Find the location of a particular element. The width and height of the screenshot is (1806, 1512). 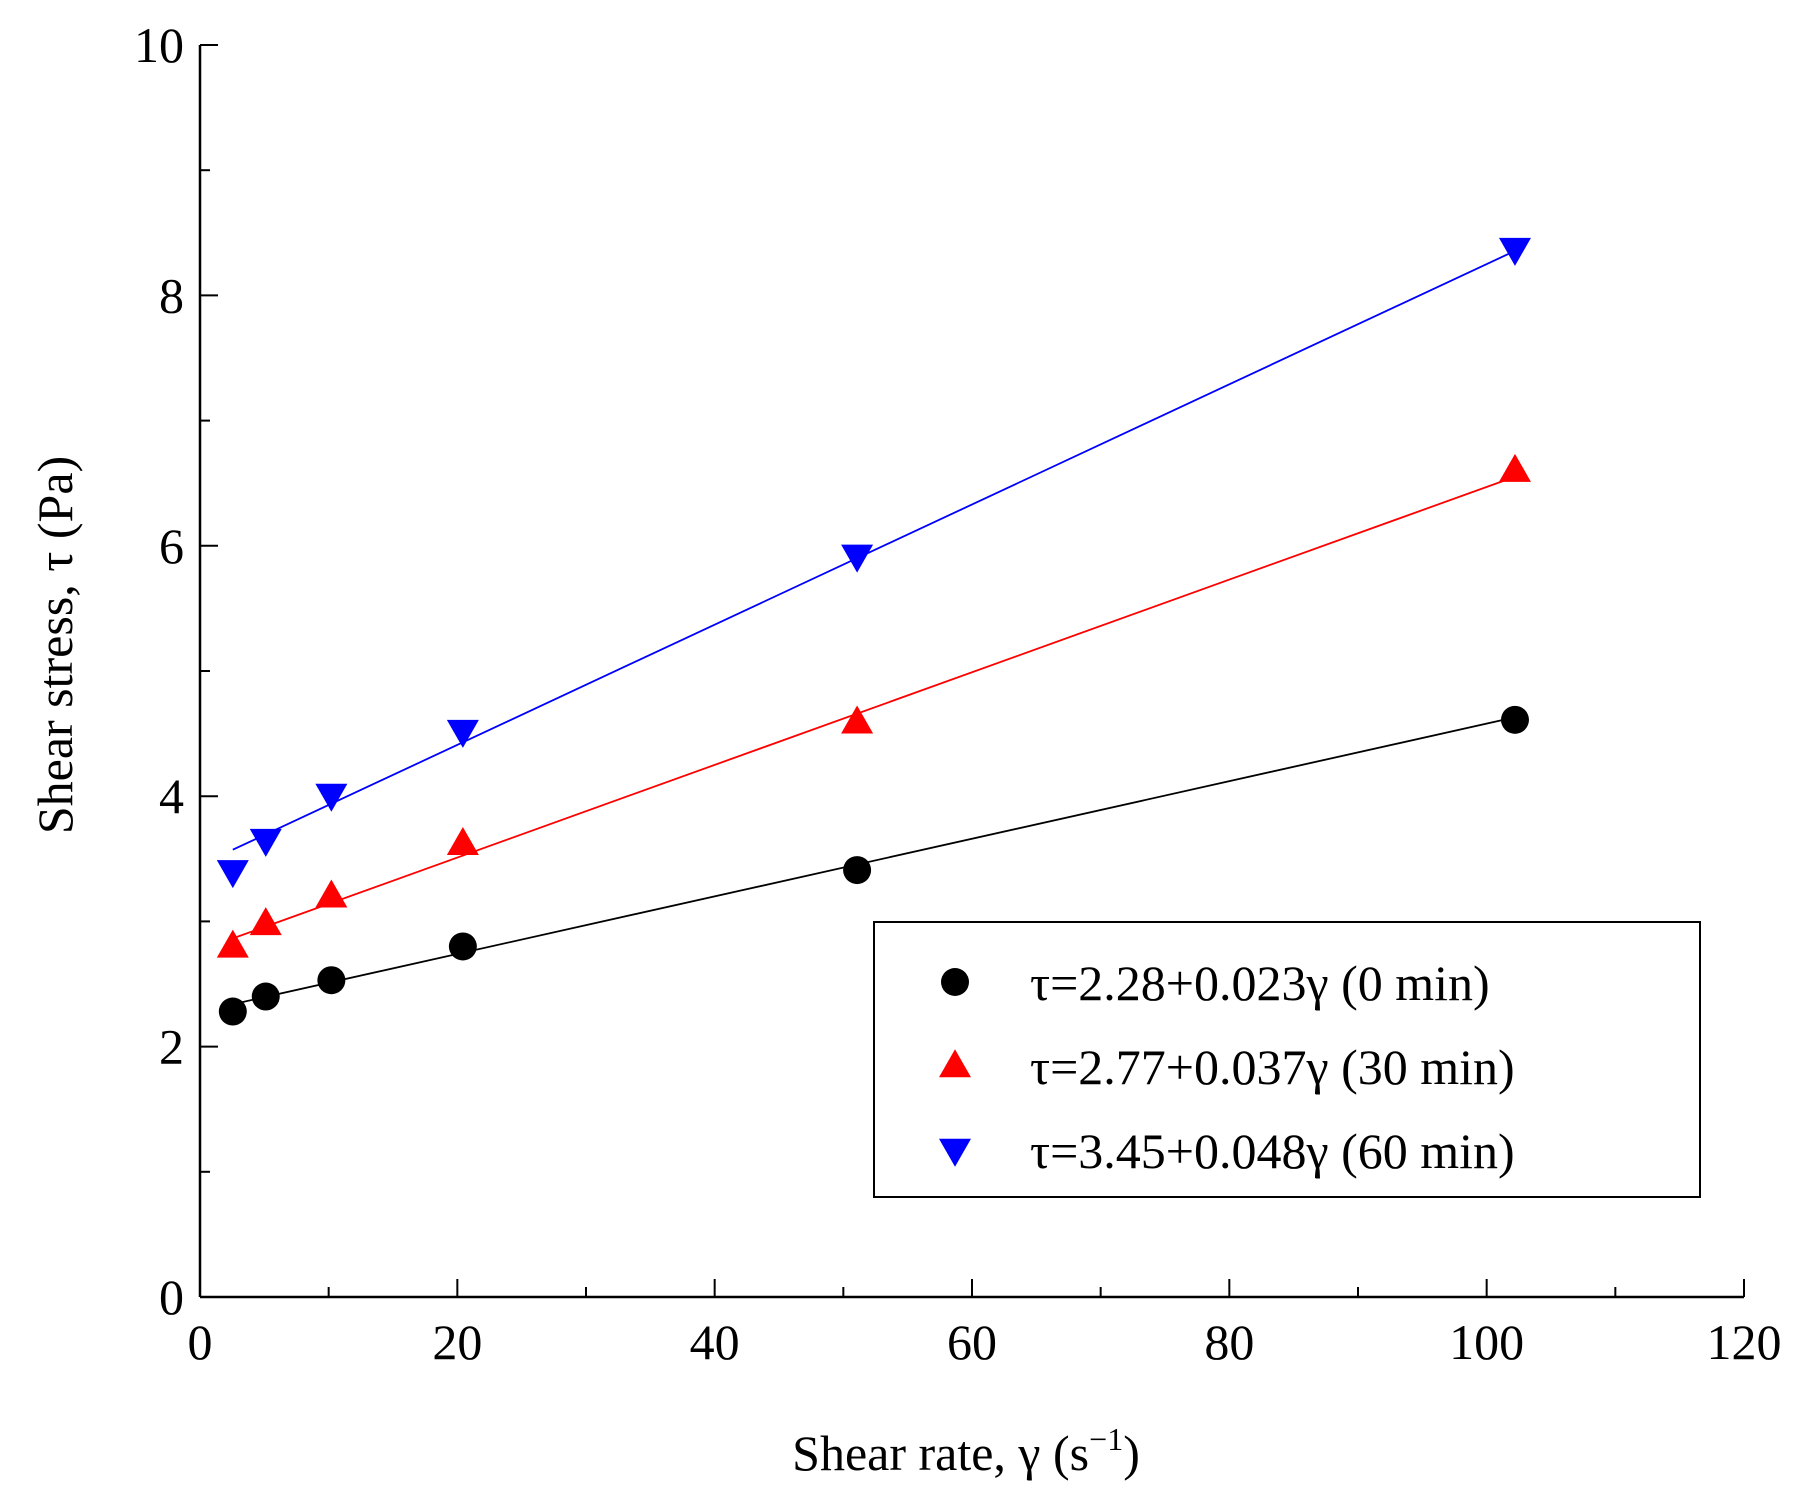

x-axis-title: Shear rate, γ (s−1) is located at coordinates (966, 1451).